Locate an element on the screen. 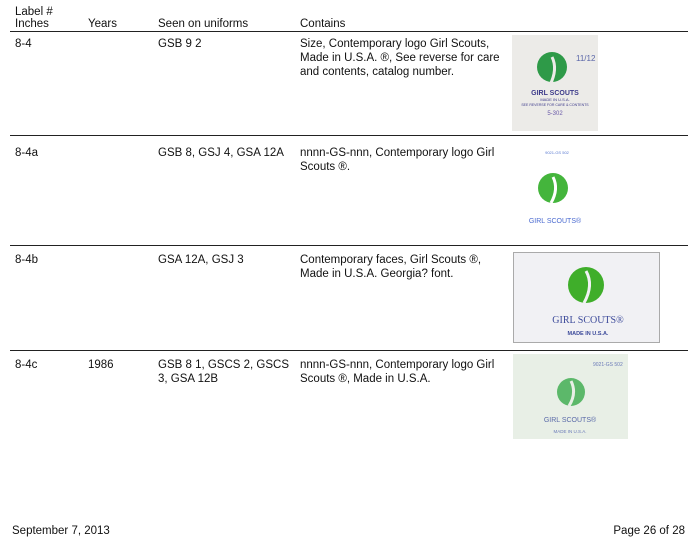 The image size is (699, 540). svg-text: GIRL SCOUTS is located at coordinates (555, 93).